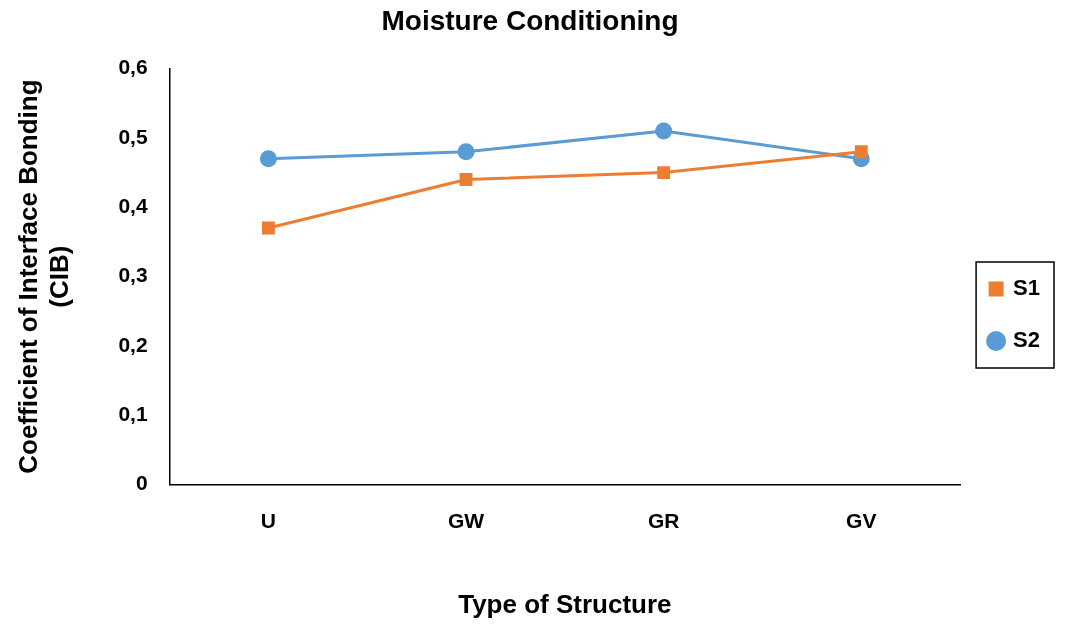  I want to click on y-tick-label: 0,6, so click(133, 67).